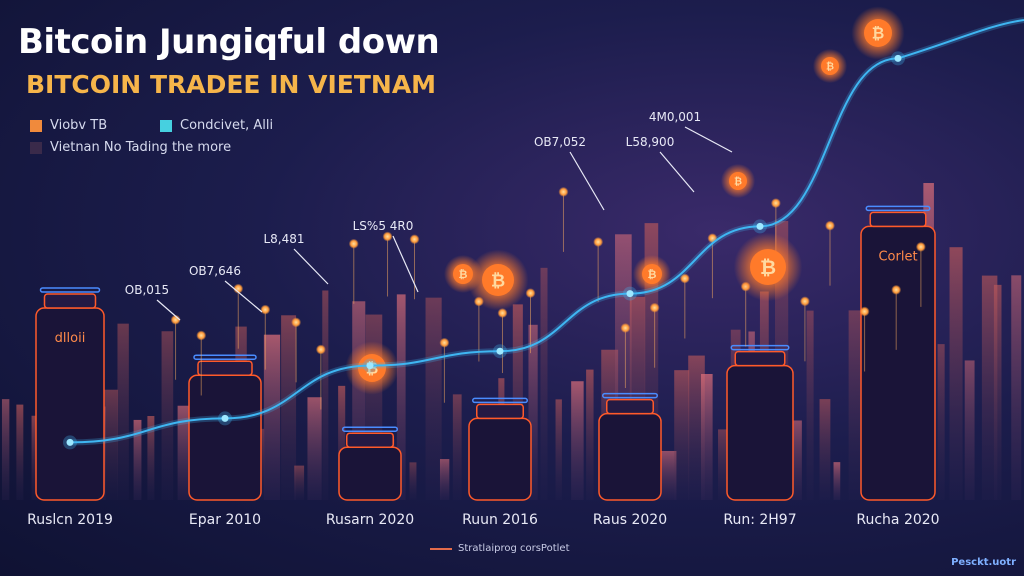 This screenshot has height=576, width=1024. What do you see at coordinates (141, 147) in the screenshot?
I see `legend-label: Vietnan No Tading the more` at bounding box center [141, 147].